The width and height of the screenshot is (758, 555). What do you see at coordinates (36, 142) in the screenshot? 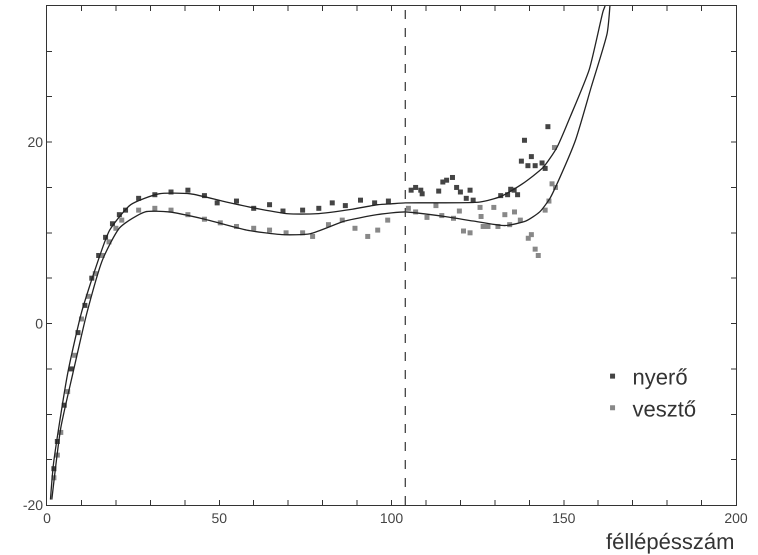
I see `y-tick-label: 20` at bounding box center [36, 142].